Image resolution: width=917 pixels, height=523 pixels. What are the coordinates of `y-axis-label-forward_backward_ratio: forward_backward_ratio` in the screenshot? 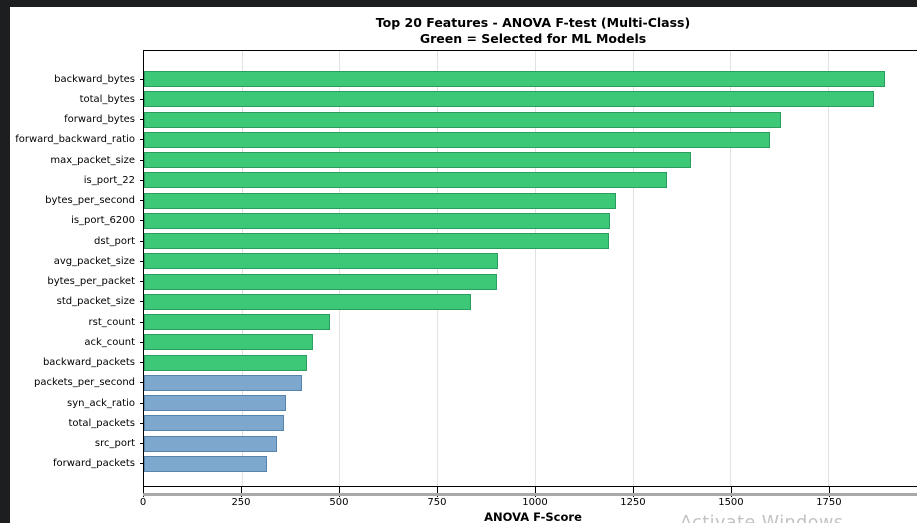 It's located at (75, 140).